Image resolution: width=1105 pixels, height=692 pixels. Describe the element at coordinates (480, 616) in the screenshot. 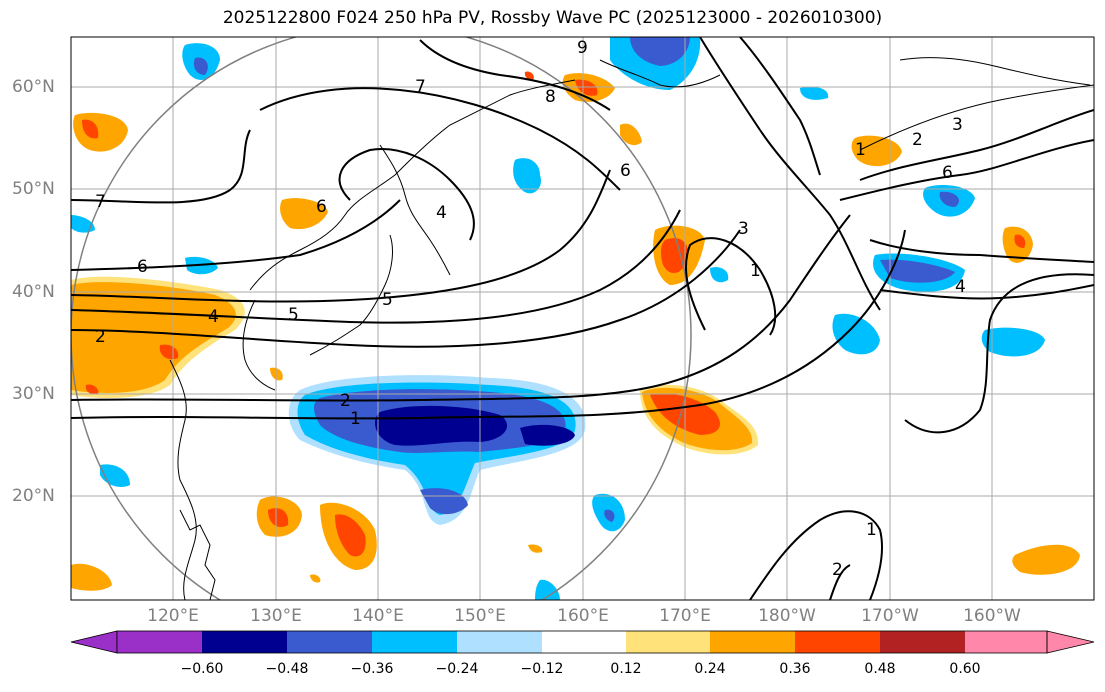

I see `lon-label: 150°E` at that location.